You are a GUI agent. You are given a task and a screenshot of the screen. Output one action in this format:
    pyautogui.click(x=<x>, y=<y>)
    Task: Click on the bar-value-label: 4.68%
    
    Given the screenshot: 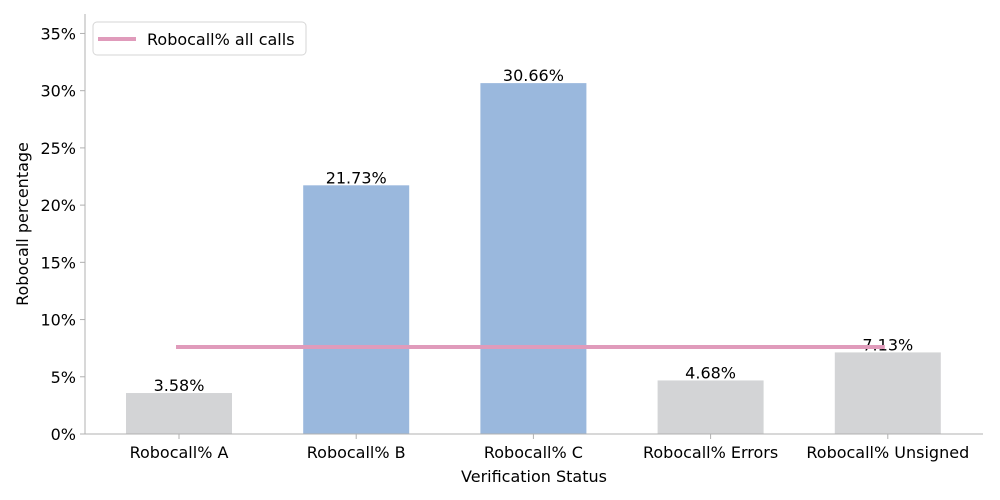 What is the action you would take?
    pyautogui.click(x=710, y=372)
    